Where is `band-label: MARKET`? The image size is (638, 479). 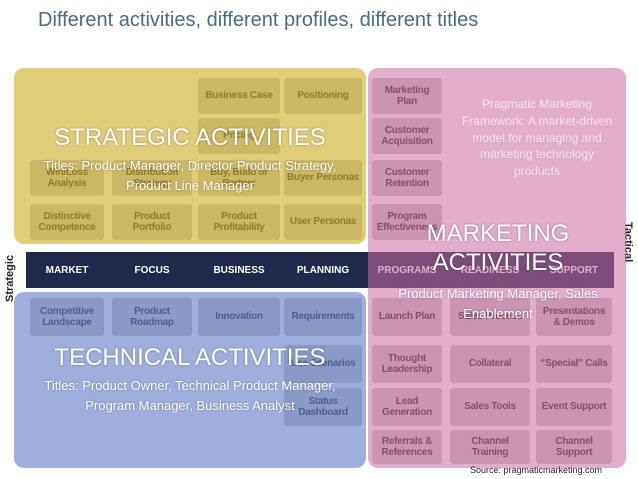 band-label: MARKET is located at coordinates (67, 270).